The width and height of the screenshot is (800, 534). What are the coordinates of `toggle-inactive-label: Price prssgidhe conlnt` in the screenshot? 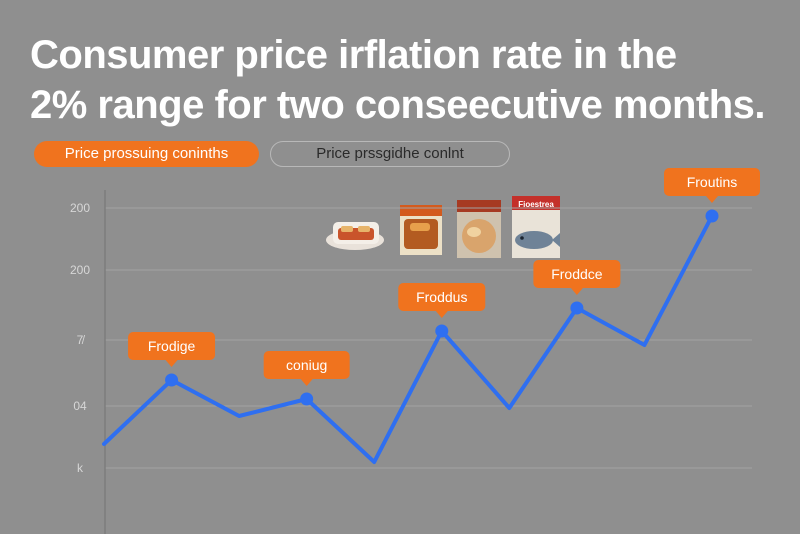 It's located at (390, 153).